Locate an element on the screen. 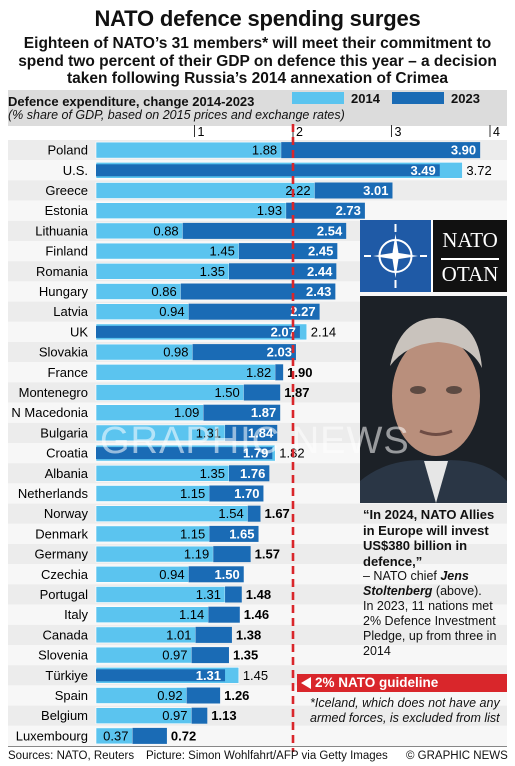  nato-wordmark: NATO OTAN is located at coordinates (470, 256).